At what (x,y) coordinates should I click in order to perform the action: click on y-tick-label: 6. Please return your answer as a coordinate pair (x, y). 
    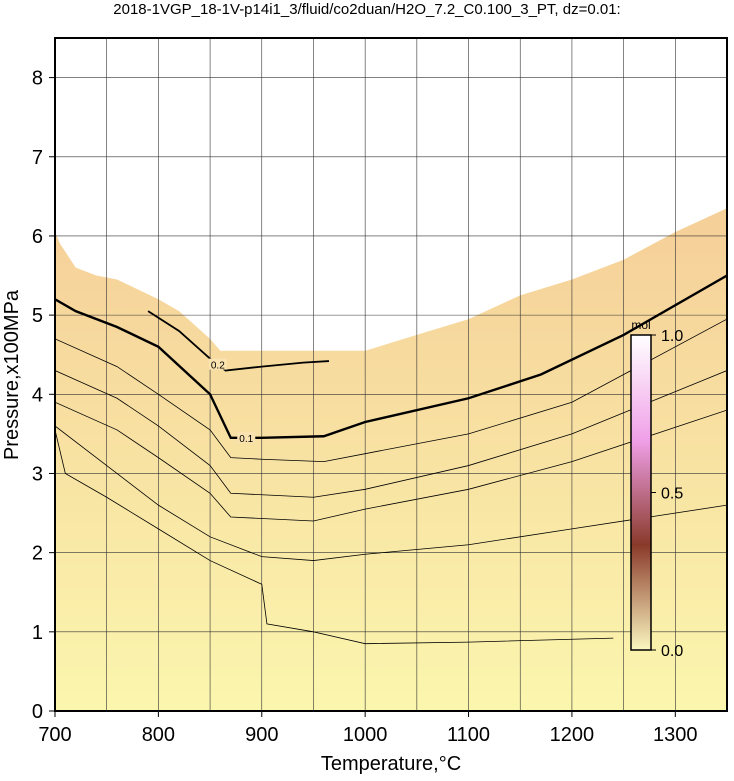
    Looking at the image, I should click on (37, 237).